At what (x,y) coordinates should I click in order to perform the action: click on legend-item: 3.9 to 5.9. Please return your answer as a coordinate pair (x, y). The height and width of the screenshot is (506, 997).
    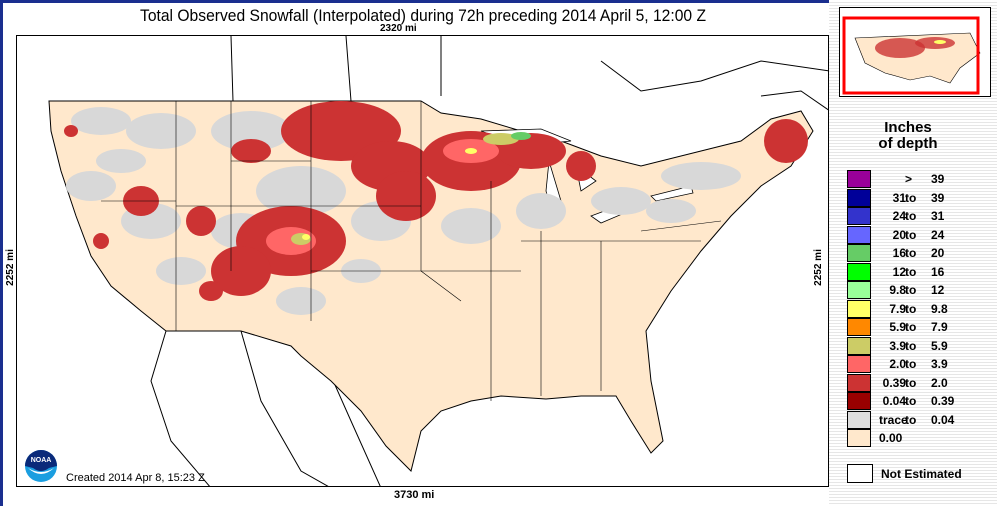
    Looking at the image, I should click on (922, 346).